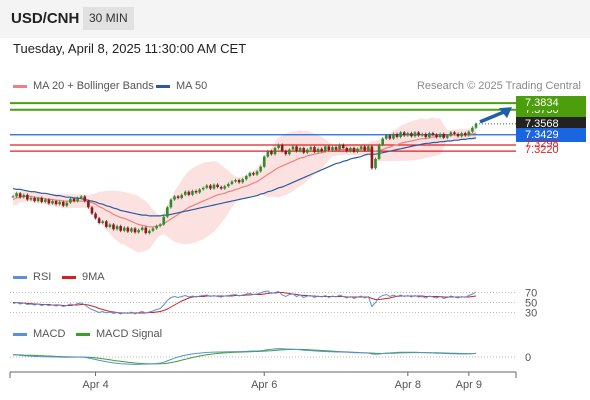 This screenshot has height=400, width=590. Describe the element at coordinates (39, 334) in the screenshot. I see `legend-macd: MACD` at that location.